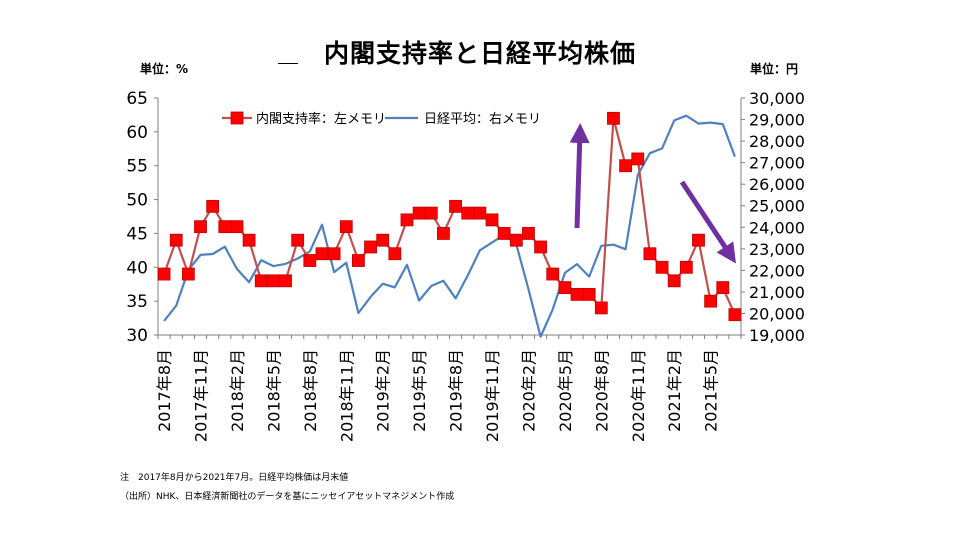 The image size is (960, 540). What do you see at coordinates (479, 53) in the screenshot?
I see `chart-title: 内閣支持率と日経平均株価` at bounding box center [479, 53].